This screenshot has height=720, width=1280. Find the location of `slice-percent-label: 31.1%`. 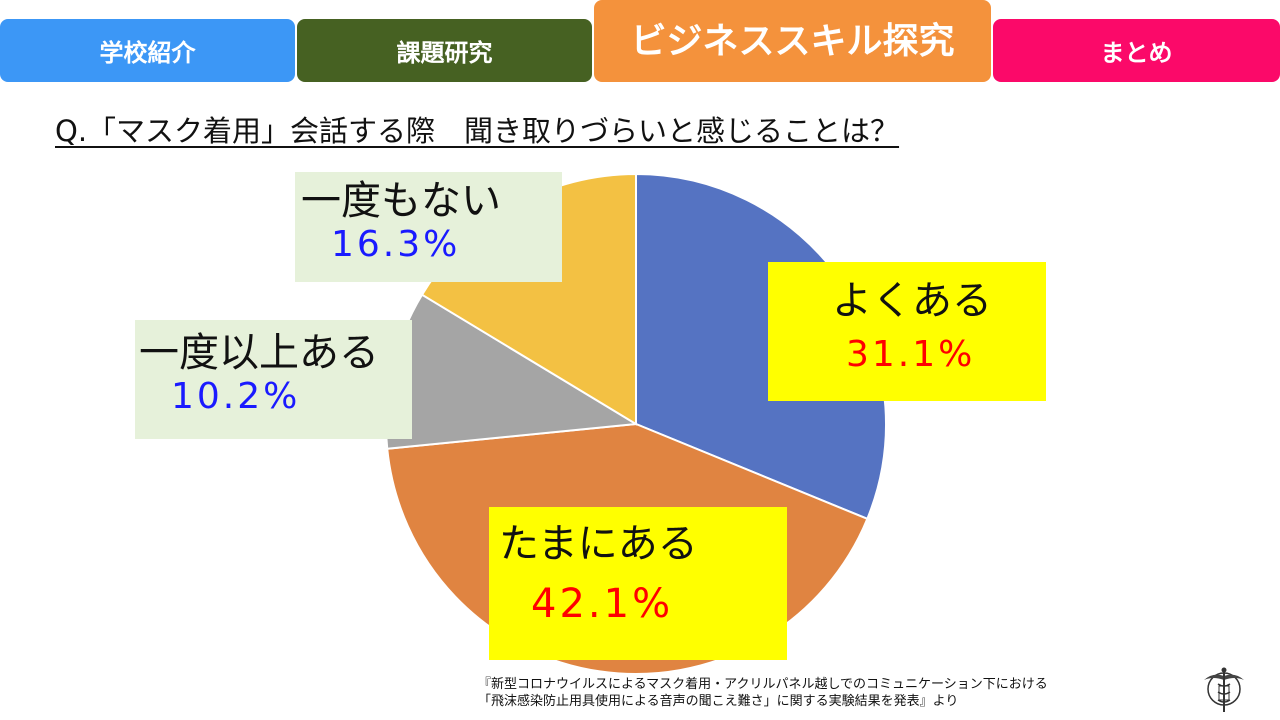

slice-percent-label: 31.1% is located at coordinates (911, 354).